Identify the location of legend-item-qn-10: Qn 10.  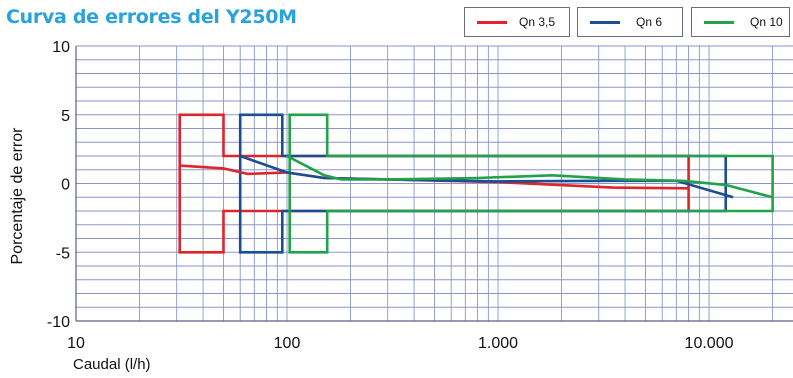
(740, 22).